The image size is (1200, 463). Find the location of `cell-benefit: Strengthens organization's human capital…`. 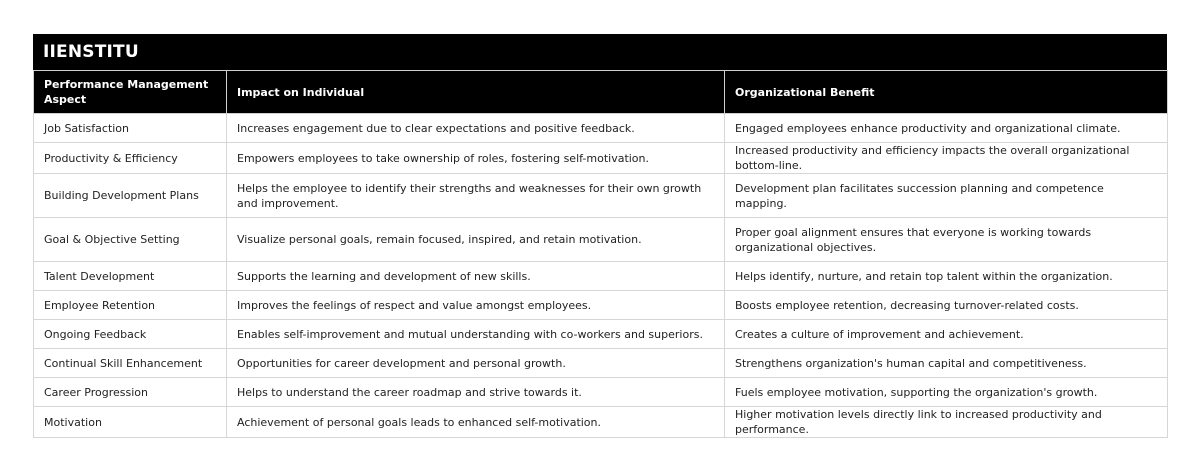

cell-benefit: Strengthens organization's human capital… is located at coordinates (946, 363).